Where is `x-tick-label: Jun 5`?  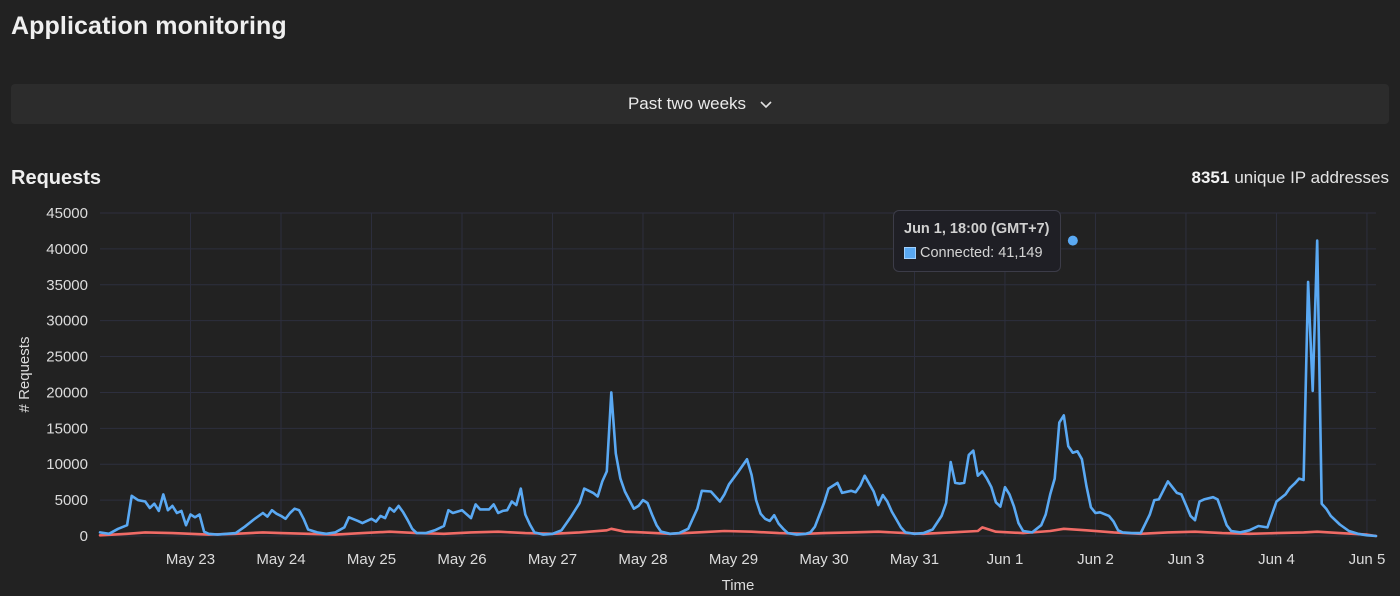
x-tick-label: Jun 5 is located at coordinates (1367, 559).